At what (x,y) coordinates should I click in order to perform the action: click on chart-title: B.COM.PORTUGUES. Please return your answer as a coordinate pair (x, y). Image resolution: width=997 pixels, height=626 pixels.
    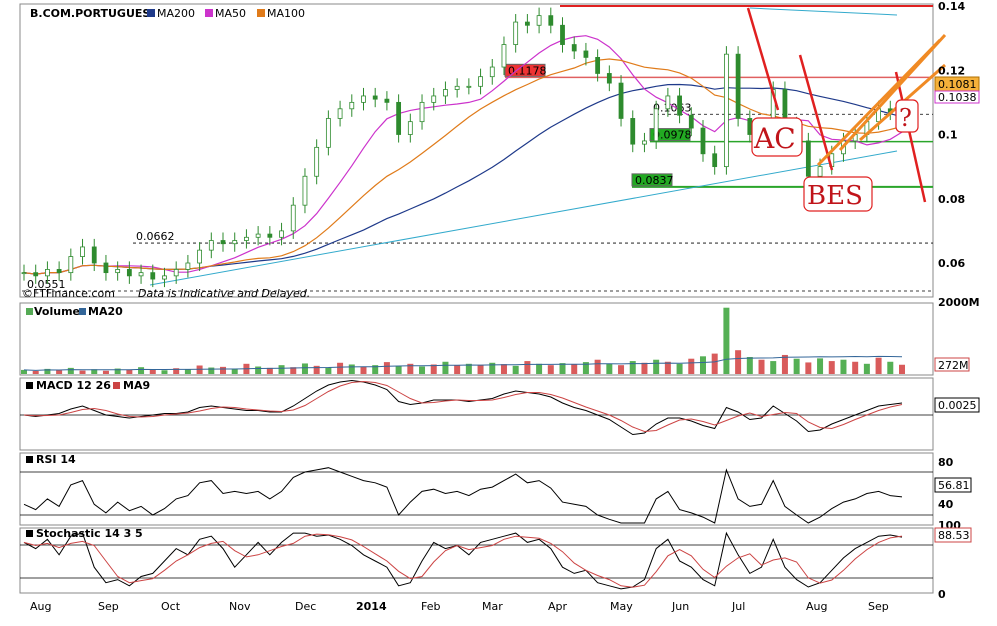
    Looking at the image, I should click on (90, 13).